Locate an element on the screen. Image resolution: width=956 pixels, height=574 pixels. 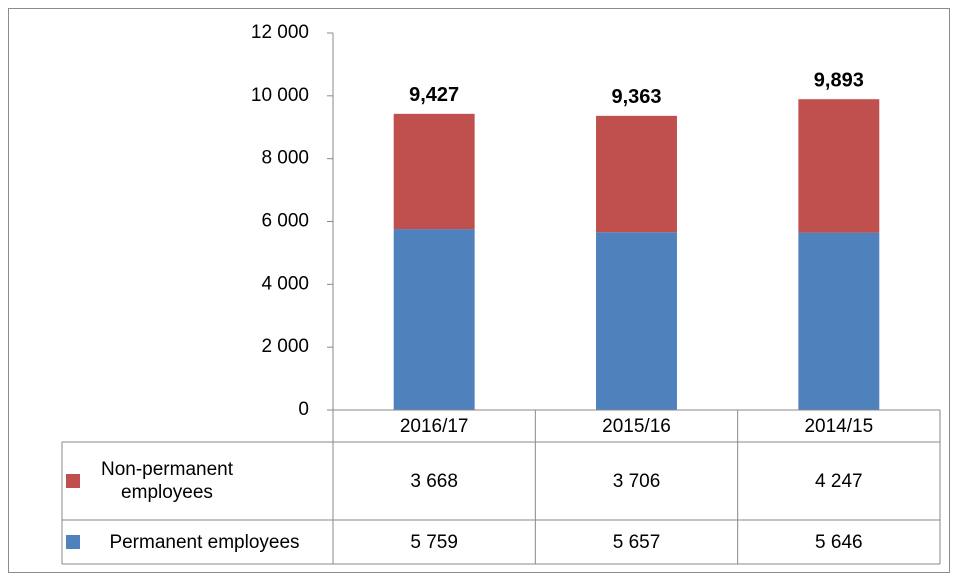
total-label: 9,427 is located at coordinates (434, 95).